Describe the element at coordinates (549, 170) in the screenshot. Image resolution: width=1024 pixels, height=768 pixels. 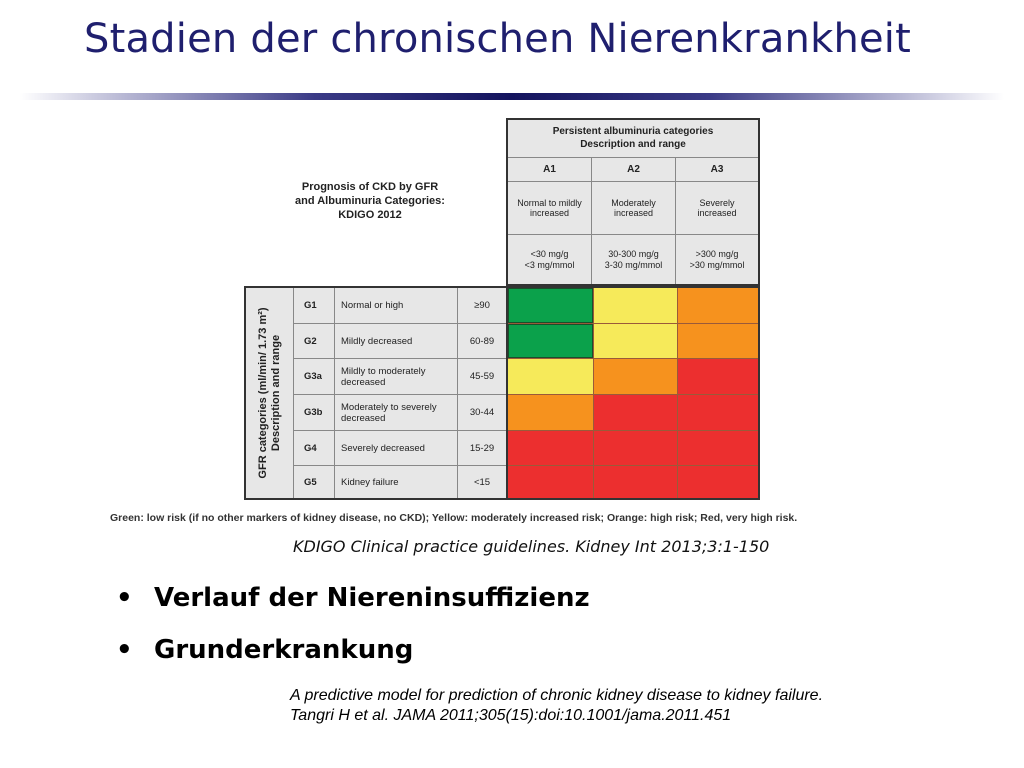
I see `albuminuria-code: A1` at that location.